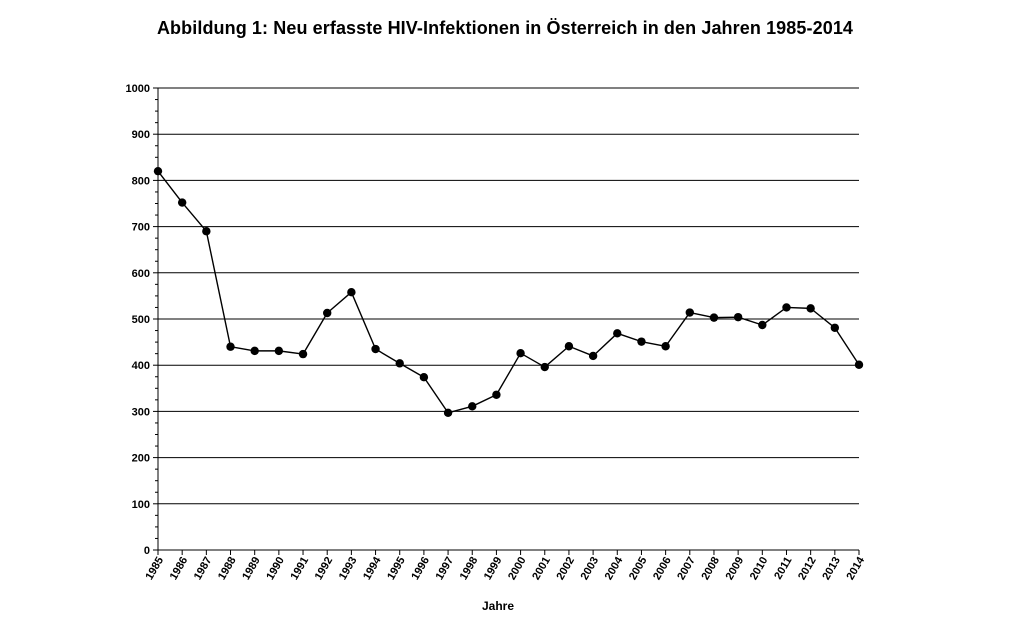 This screenshot has height=623, width=1024. What do you see at coordinates (759, 568) in the screenshot?
I see `x-tick-label: 2010` at bounding box center [759, 568].